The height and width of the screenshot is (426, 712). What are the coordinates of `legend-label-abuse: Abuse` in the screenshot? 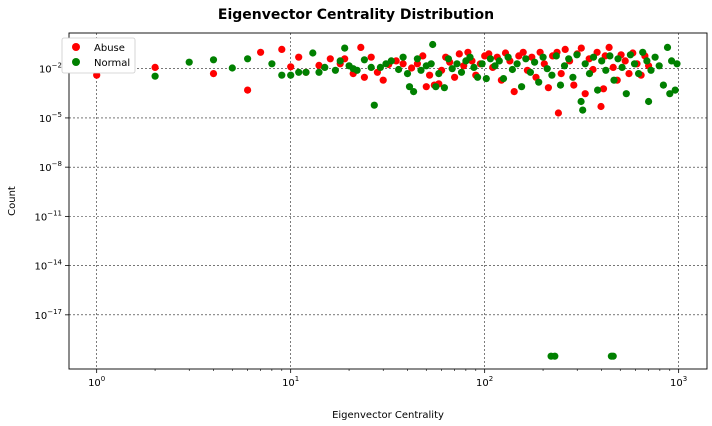 It's located at (109, 48).